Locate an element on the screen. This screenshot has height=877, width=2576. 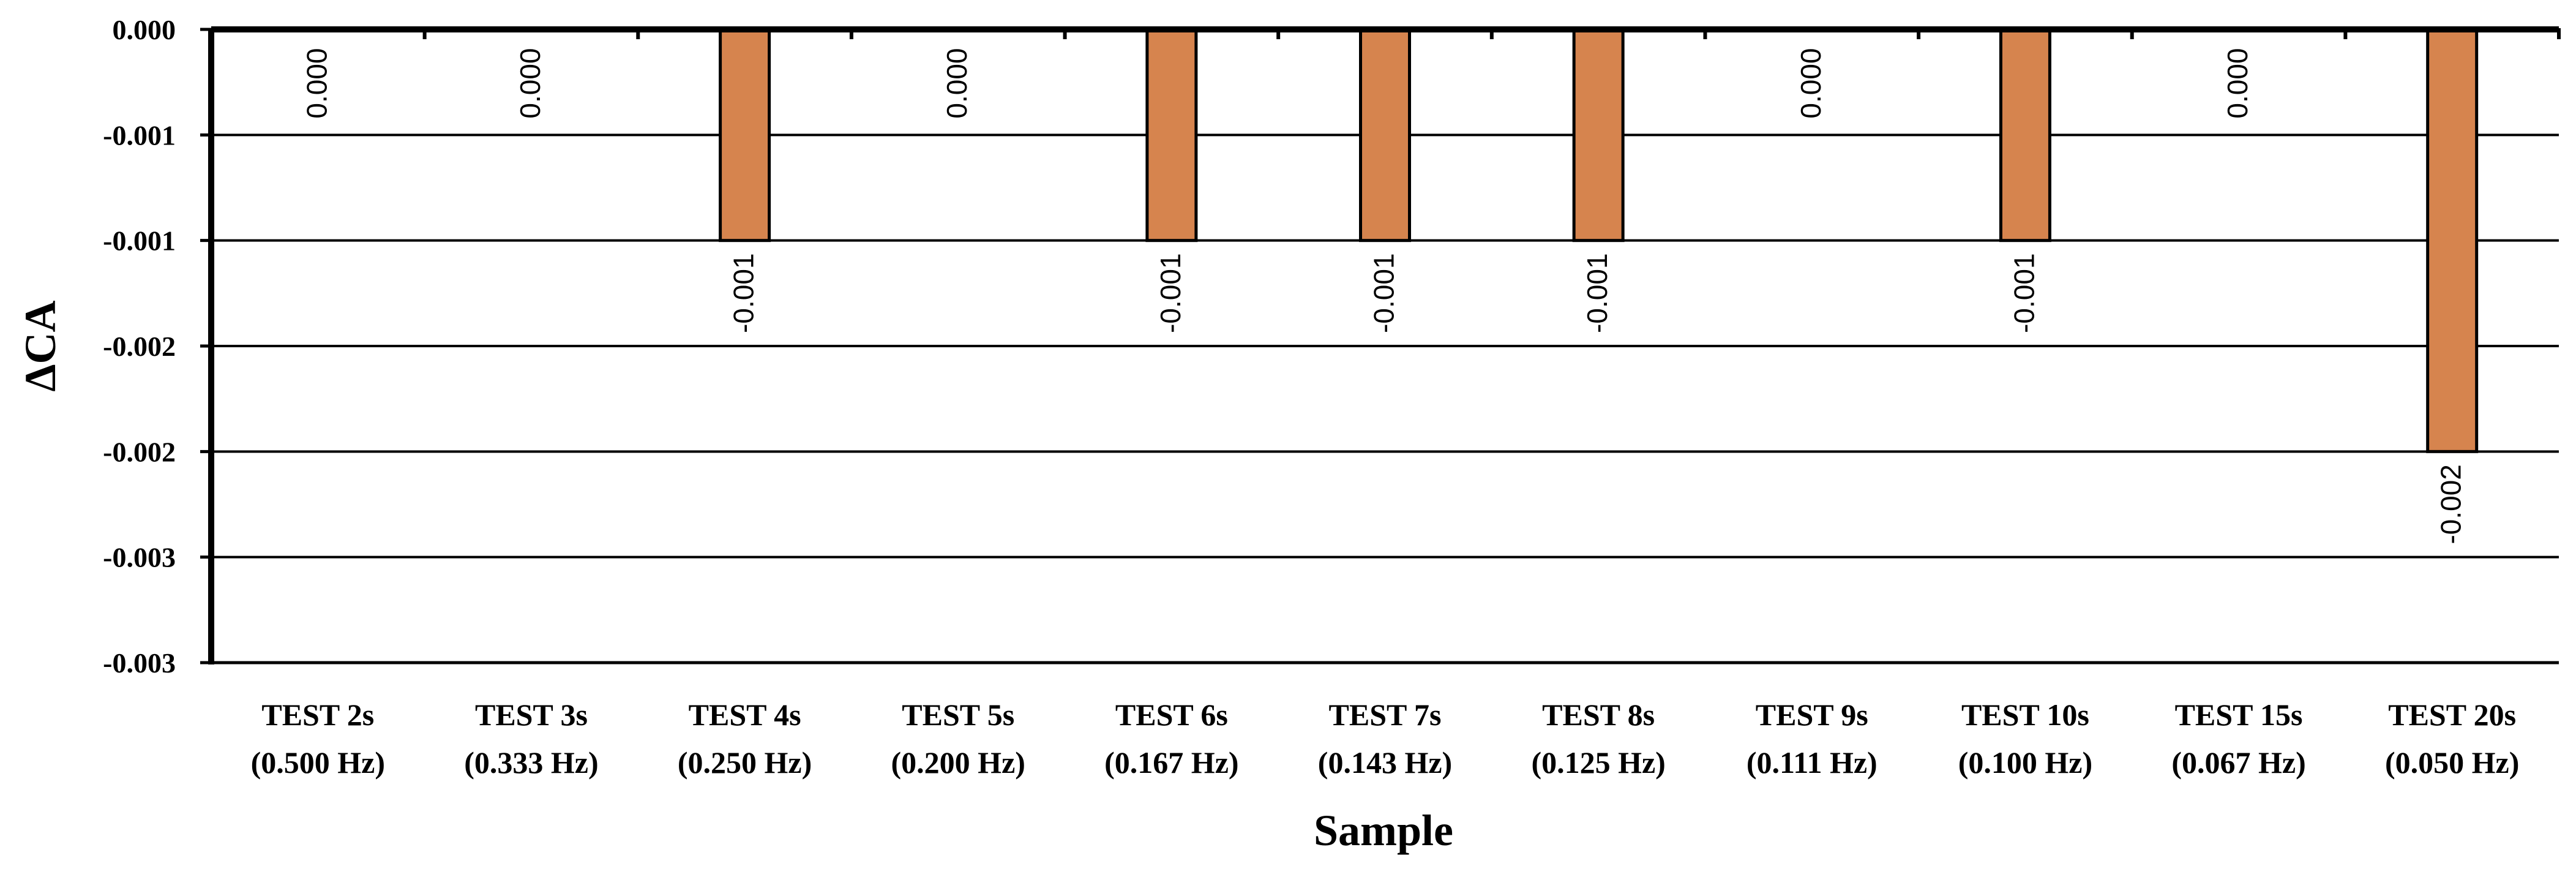
x-tick-label: TEST 7s (0.143 Hz) is located at coordinates (1385, 739).